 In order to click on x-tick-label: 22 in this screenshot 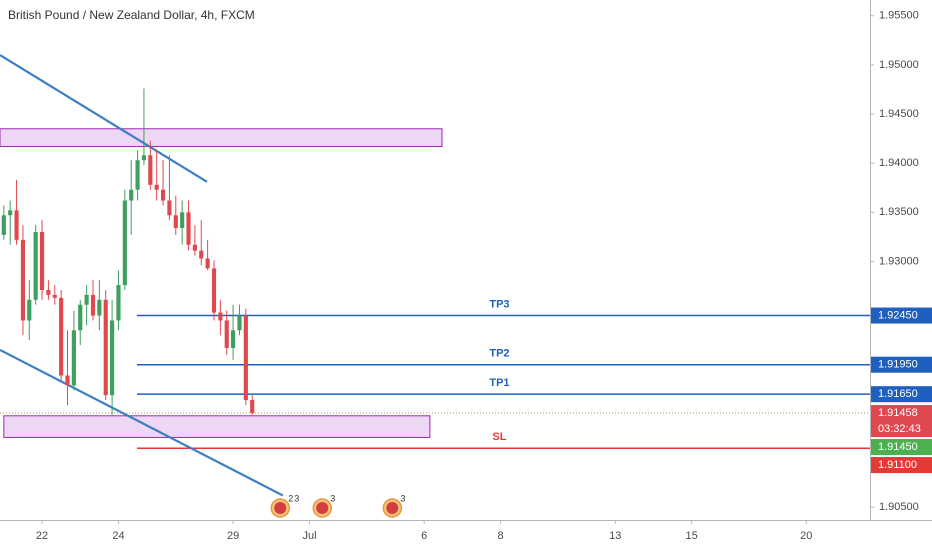, I will do `click(42, 536)`.